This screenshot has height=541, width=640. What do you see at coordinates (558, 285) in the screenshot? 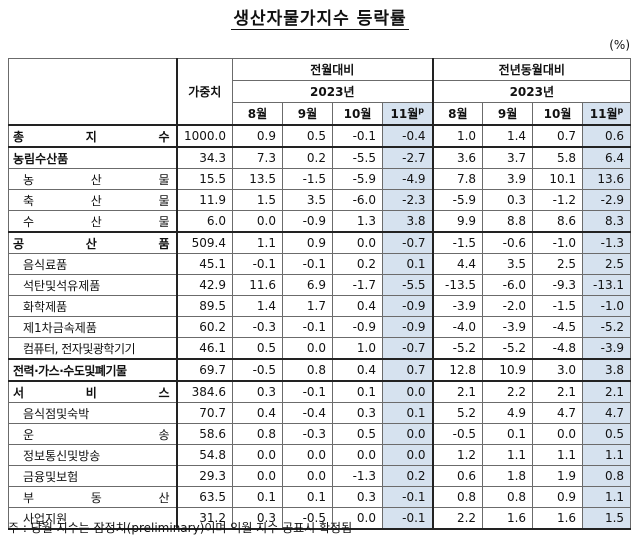
I see `yoy-cell: -9.3` at bounding box center [558, 285].